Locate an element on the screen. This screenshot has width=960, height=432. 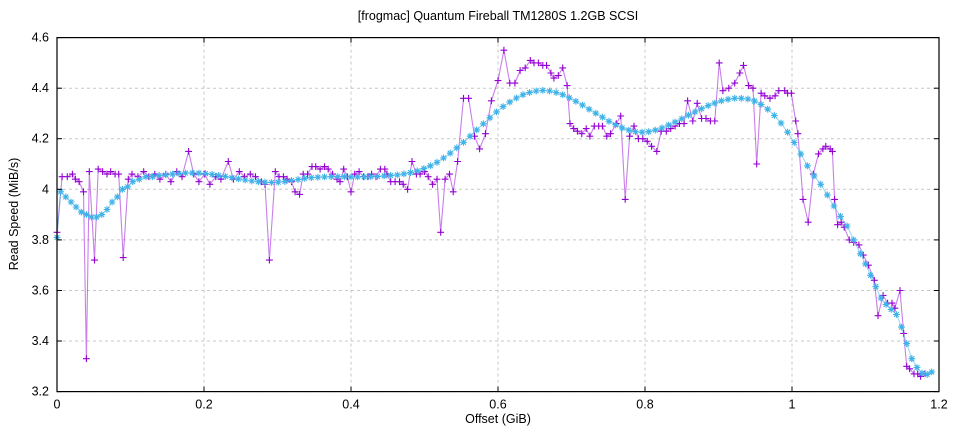
x-tick-label: 1 is located at coordinates (792, 405).